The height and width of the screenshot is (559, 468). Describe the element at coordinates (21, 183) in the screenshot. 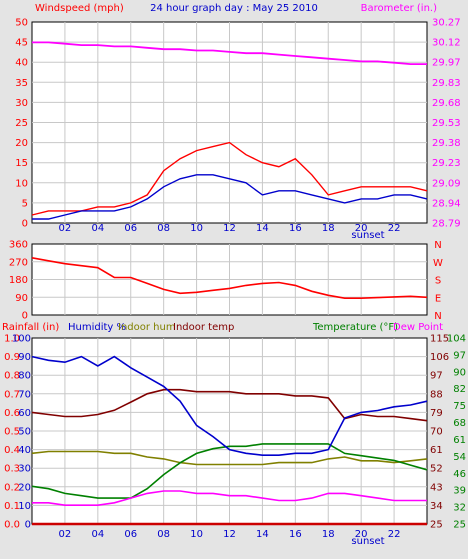

I see `windspeed-tick-label: 10` at that location.